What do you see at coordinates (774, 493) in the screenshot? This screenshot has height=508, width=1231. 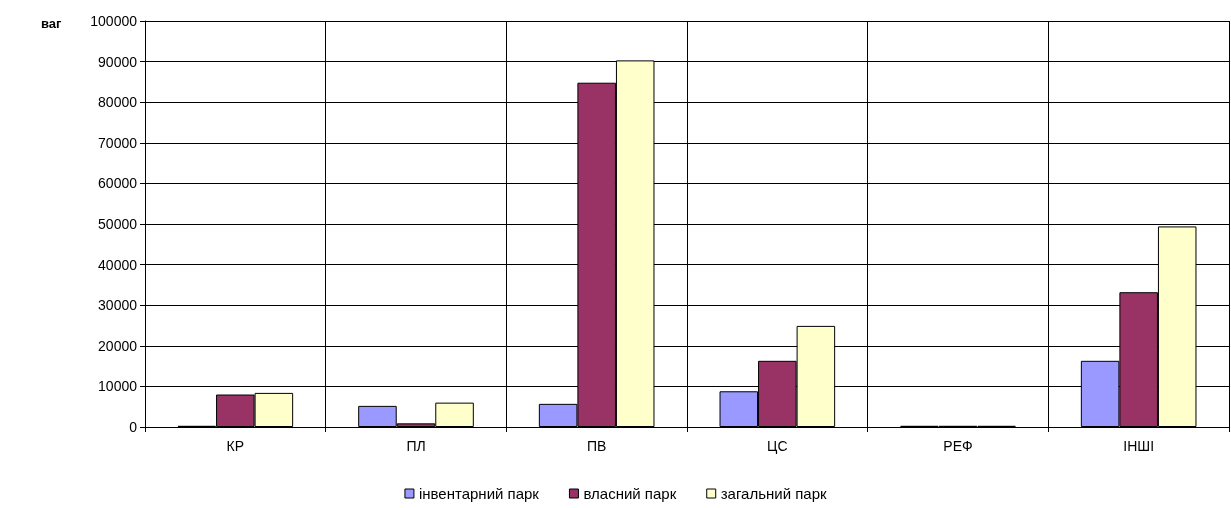 I see `legend-label: загальний парк` at bounding box center [774, 493].